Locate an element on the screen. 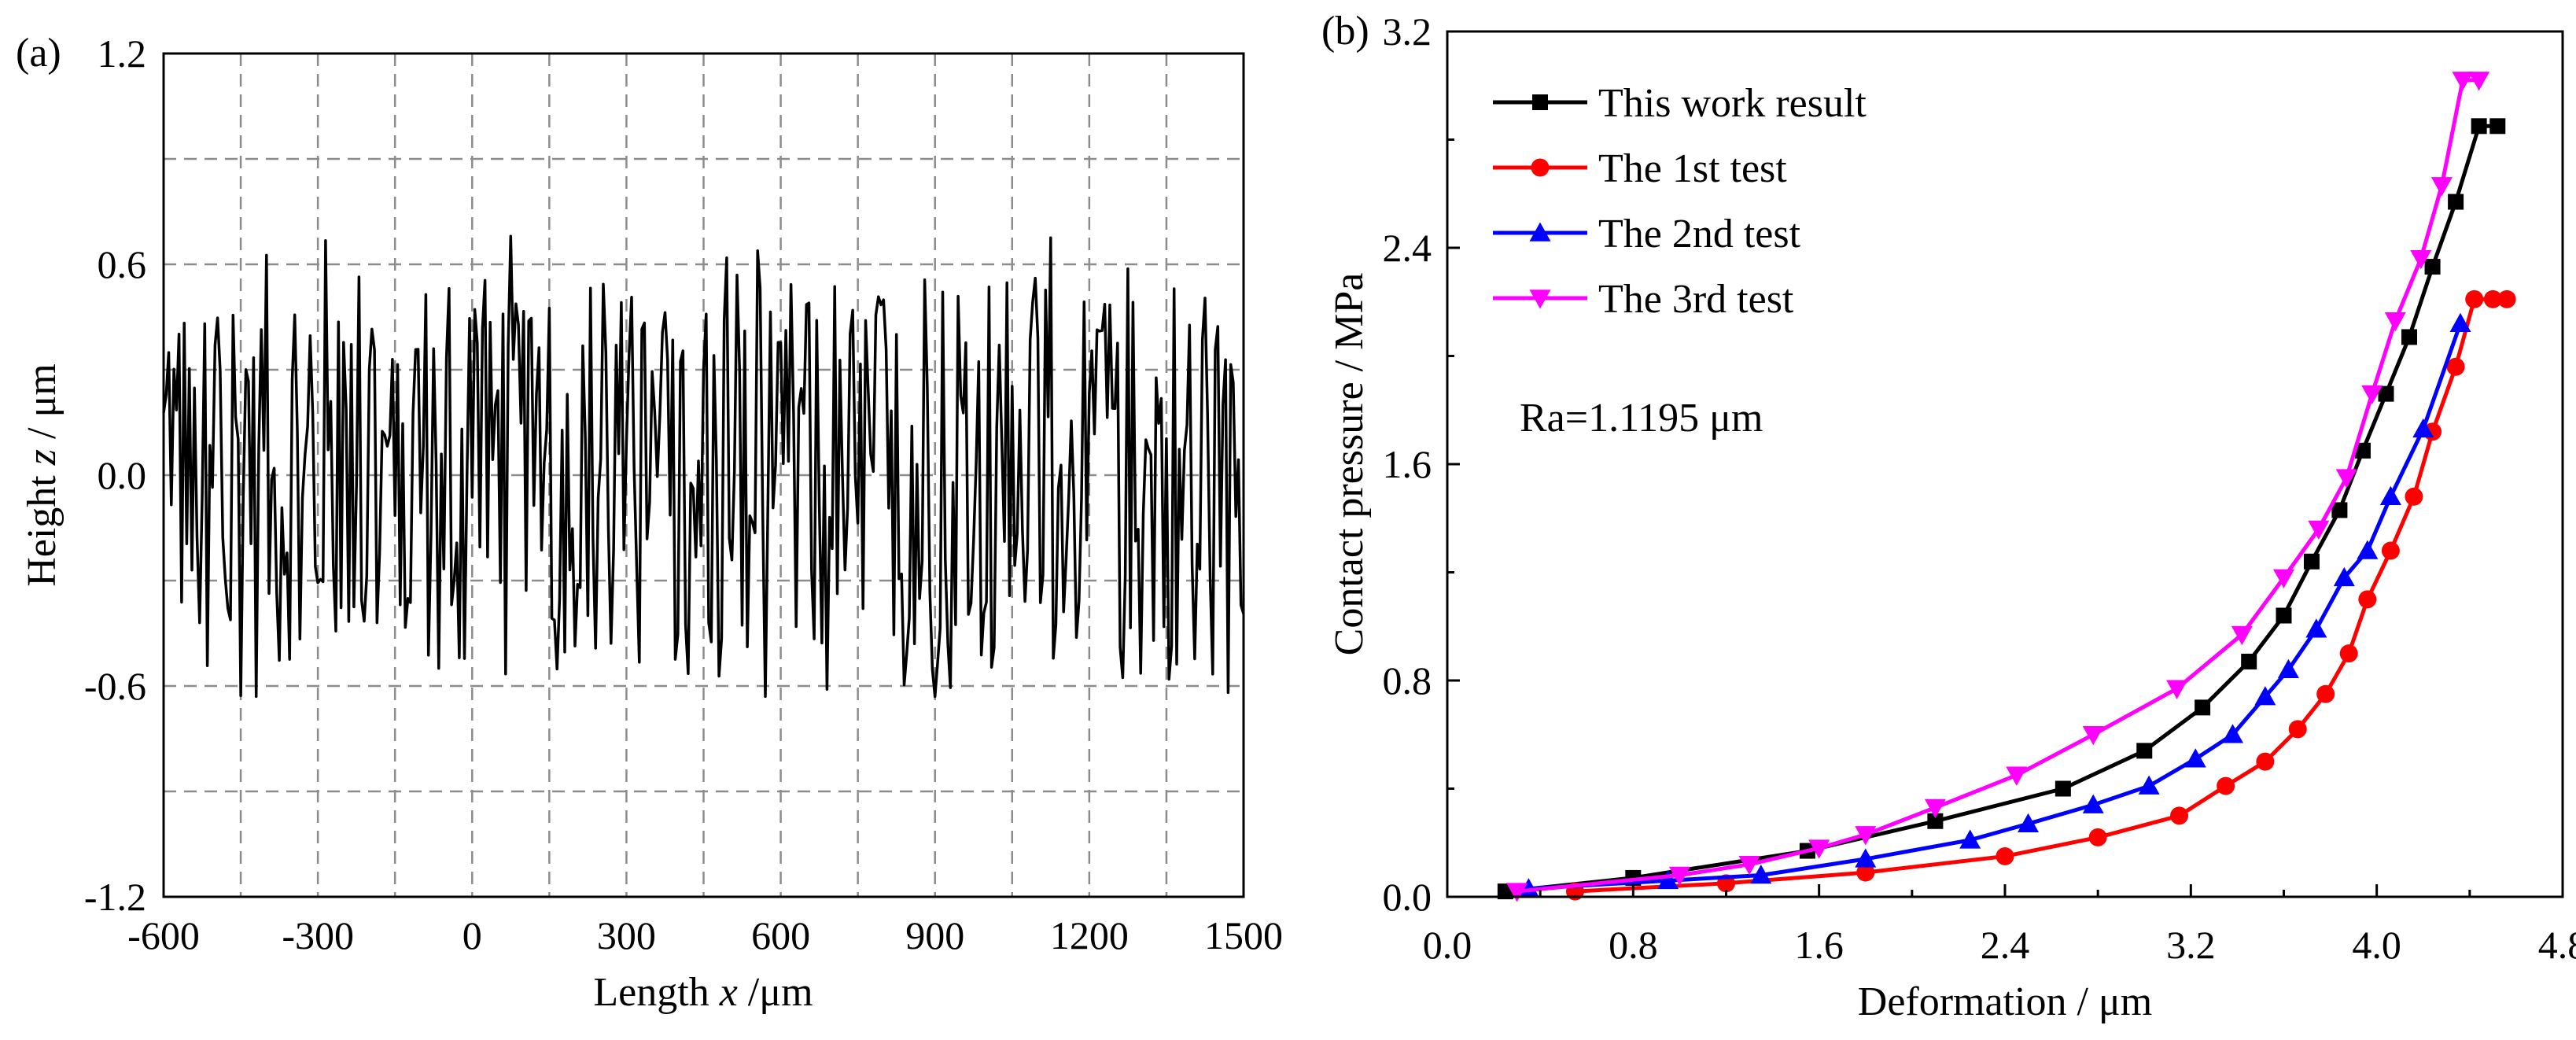 The height and width of the screenshot is (1040, 2576). a-y-tick-label: 0.6 is located at coordinates (122, 264).